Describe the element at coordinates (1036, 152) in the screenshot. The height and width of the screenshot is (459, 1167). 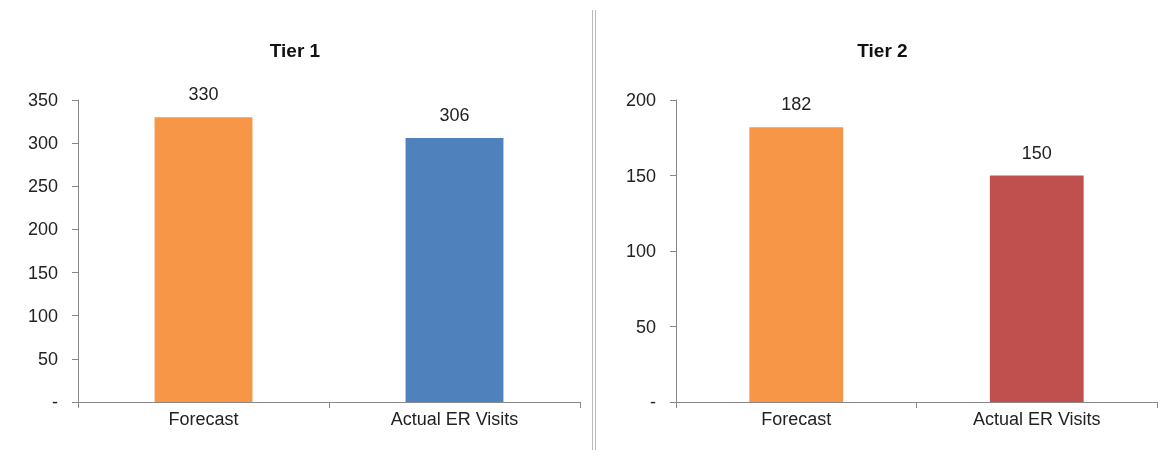
I see `data-label: 150` at that location.